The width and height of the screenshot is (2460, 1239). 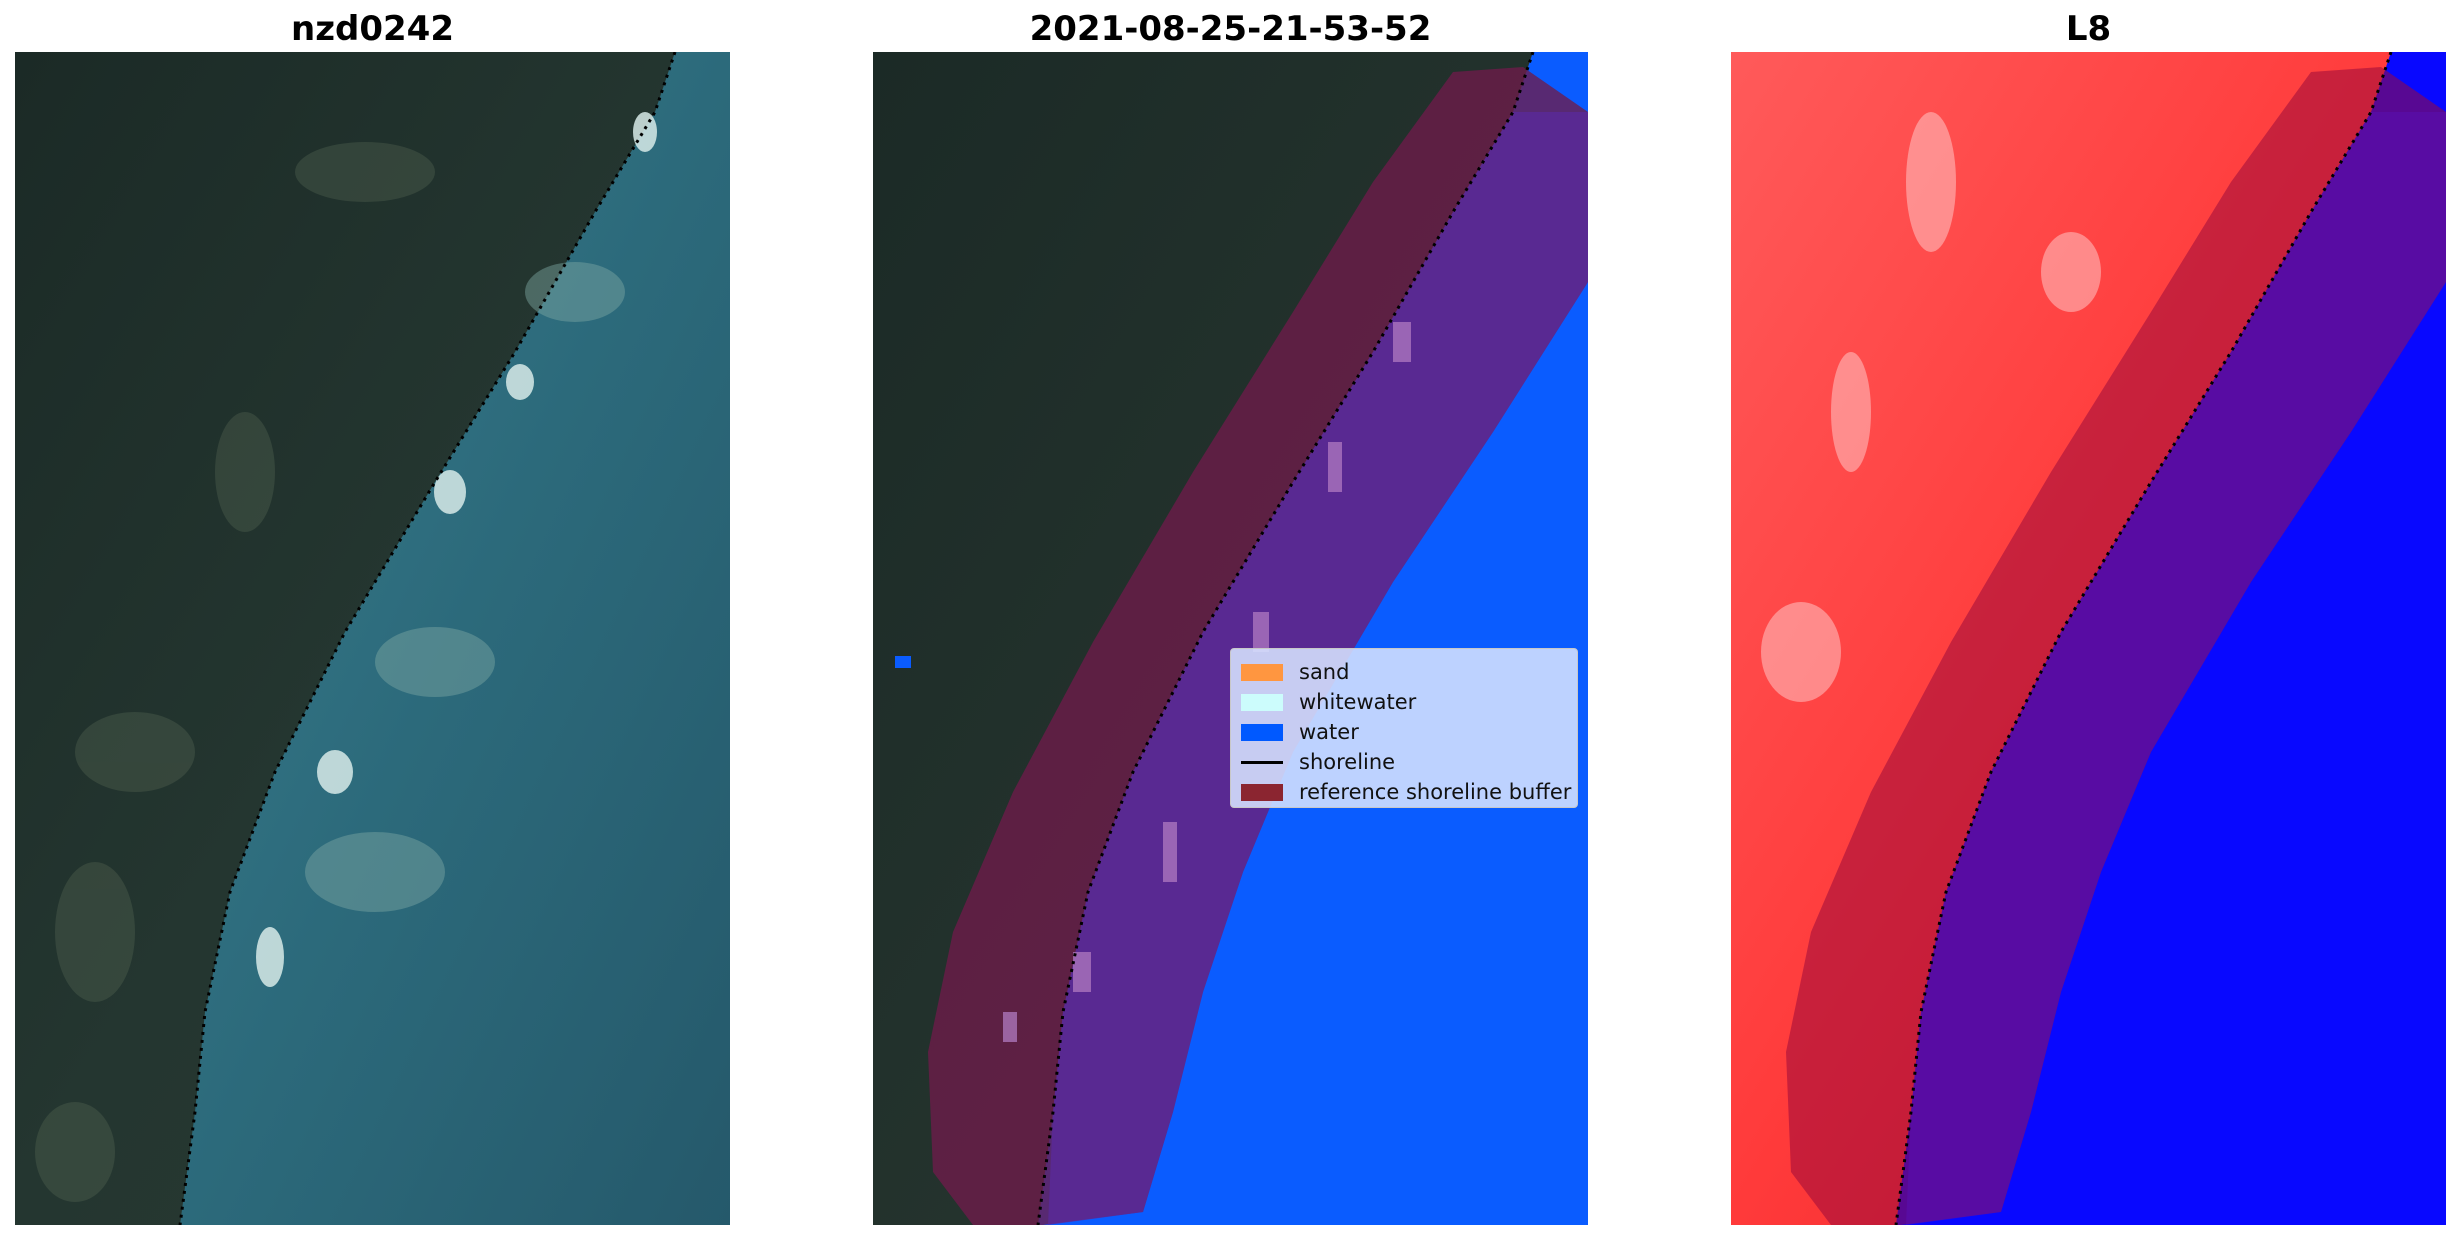 What do you see at coordinates (1262, 762) in the screenshot?
I see `shoreline-swatch` at bounding box center [1262, 762].